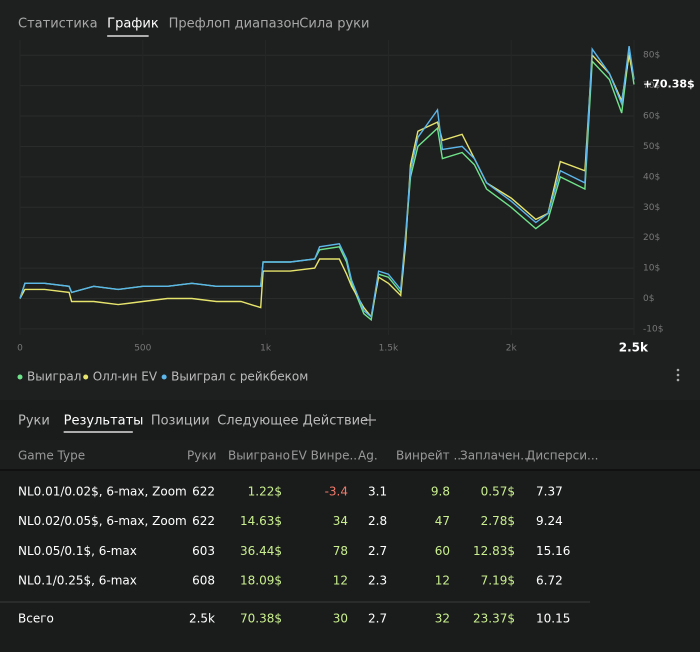 Image resolution: width=700 pixels, height=652 pixels. Describe the element at coordinates (651, 208) in the screenshot. I see `y-tick-label: 30$` at that location.